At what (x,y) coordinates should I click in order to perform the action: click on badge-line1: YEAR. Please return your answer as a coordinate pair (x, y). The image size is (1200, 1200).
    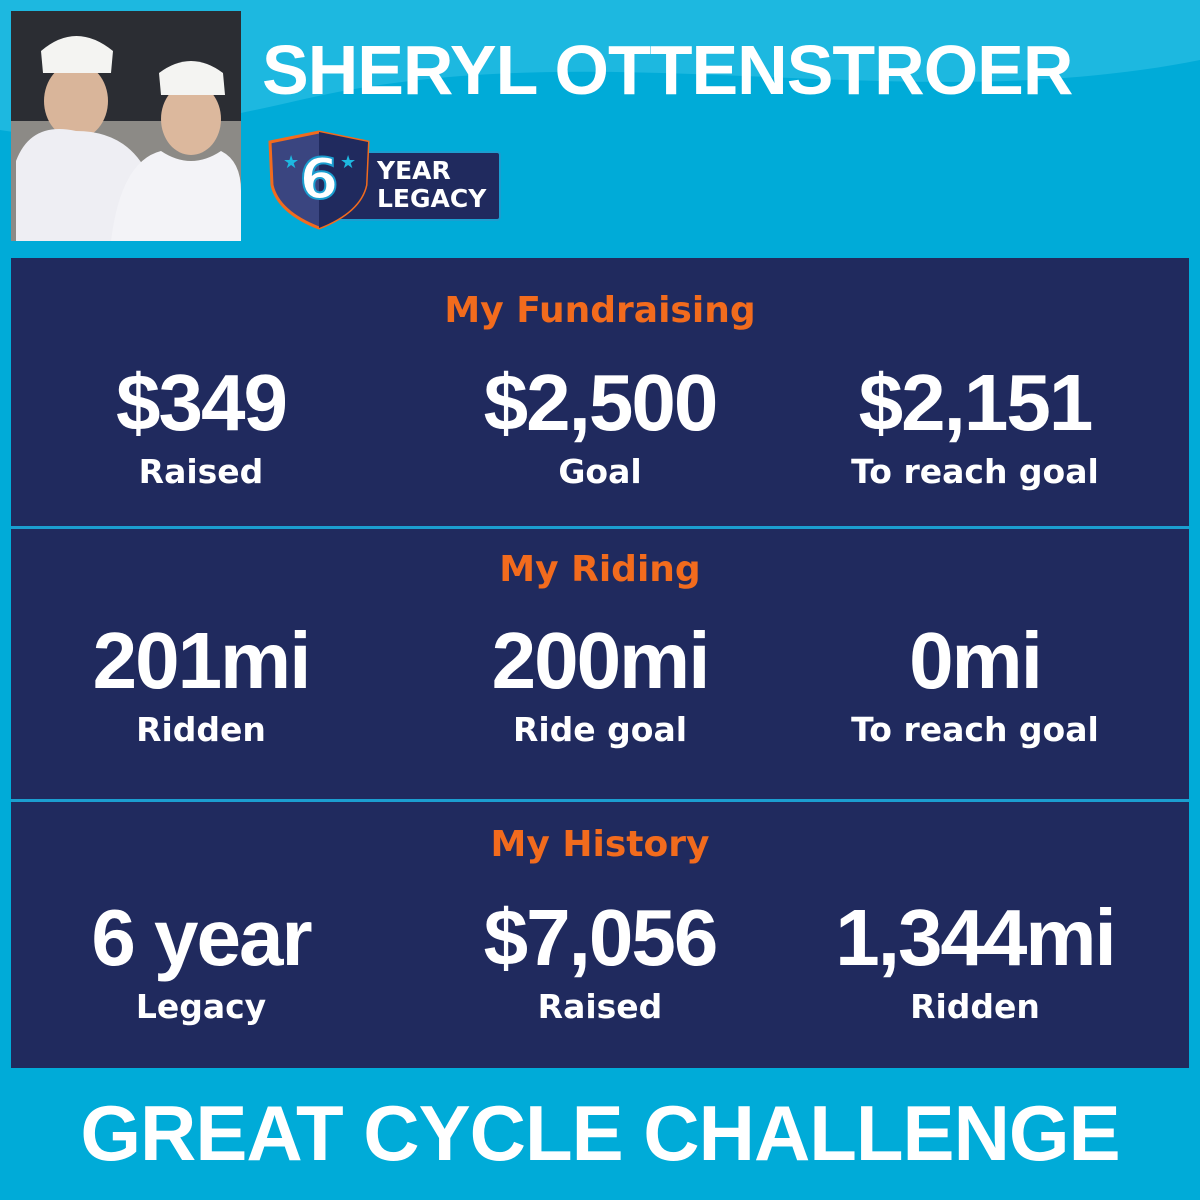
    Looking at the image, I should click on (414, 170).